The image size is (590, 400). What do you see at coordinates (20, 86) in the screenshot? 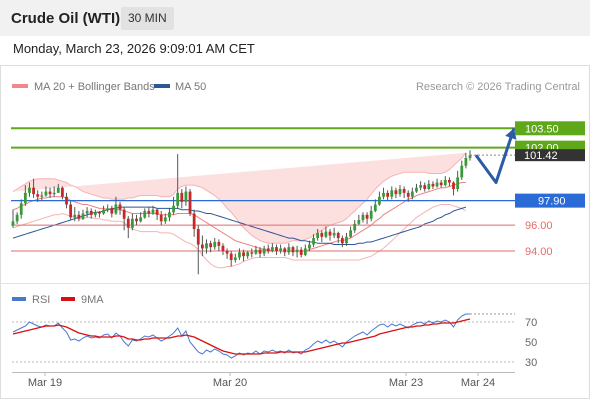
I see `legend-swatch-bollinger` at bounding box center [20, 86].